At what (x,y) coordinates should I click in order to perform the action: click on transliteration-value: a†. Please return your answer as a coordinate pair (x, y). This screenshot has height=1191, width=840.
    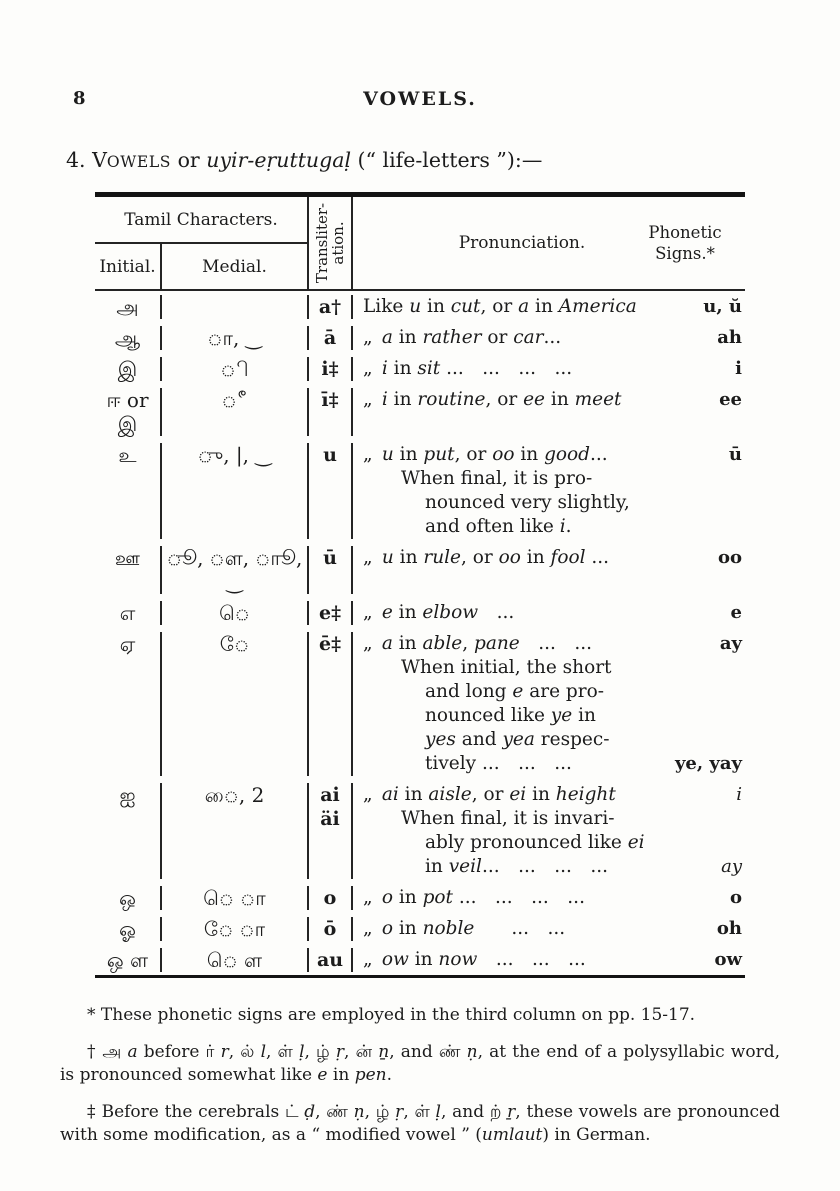
    Looking at the image, I should click on (330, 307).